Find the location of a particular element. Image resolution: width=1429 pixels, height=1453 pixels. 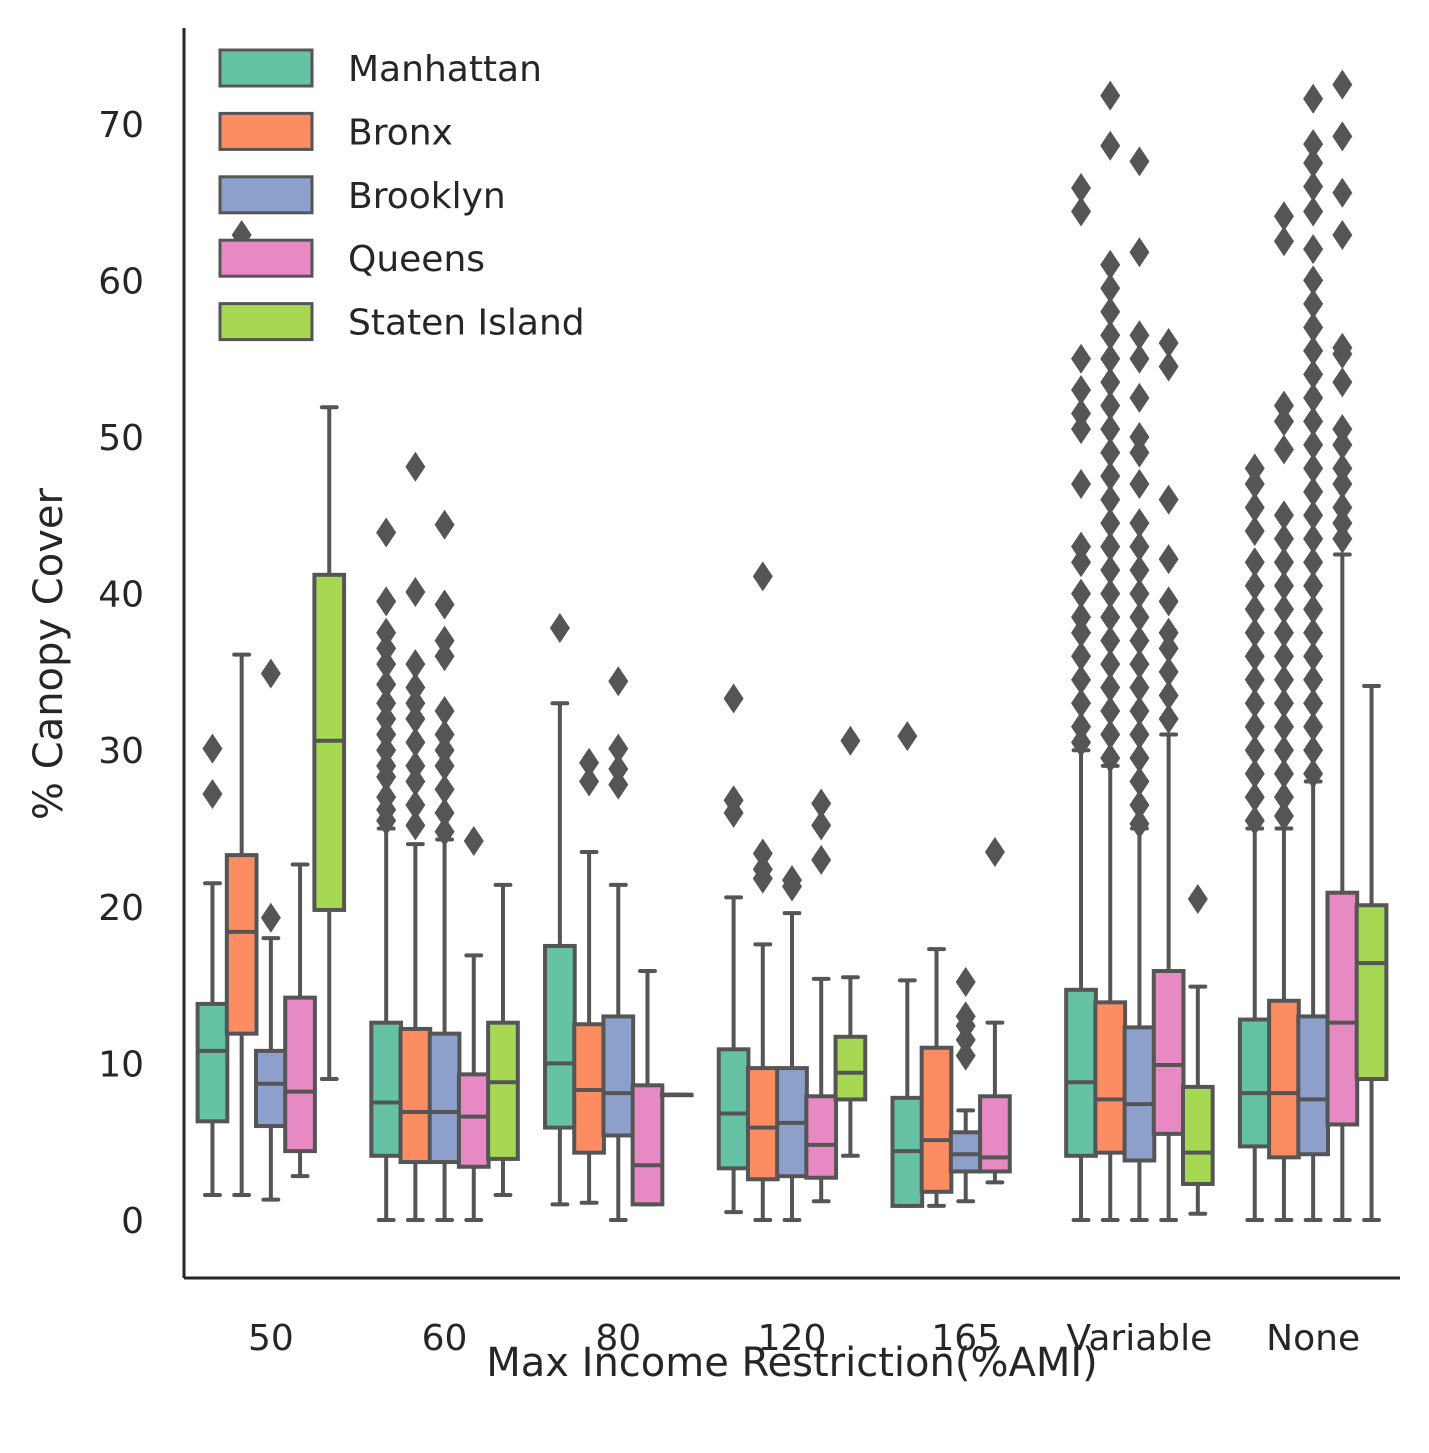

x-tick-label: 165 is located at coordinates (965, 1338).